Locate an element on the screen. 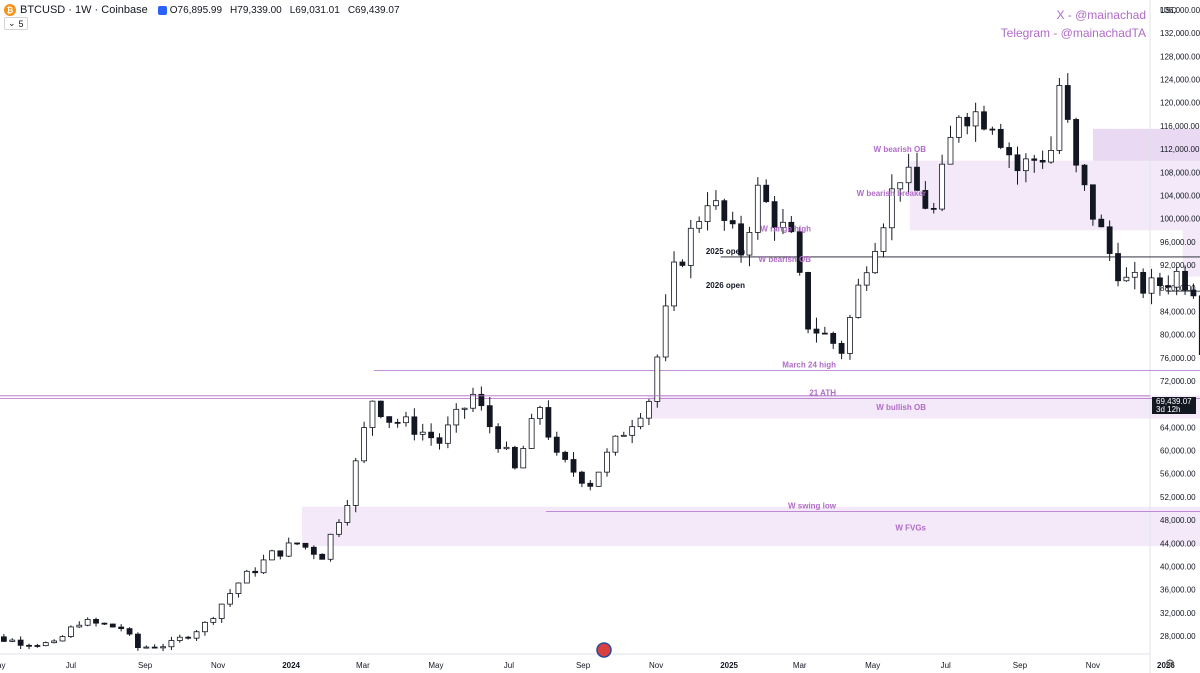 Image resolution: width=1200 pixels, height=673 pixels. btc-logo-icon: ₿ is located at coordinates (10, 10).